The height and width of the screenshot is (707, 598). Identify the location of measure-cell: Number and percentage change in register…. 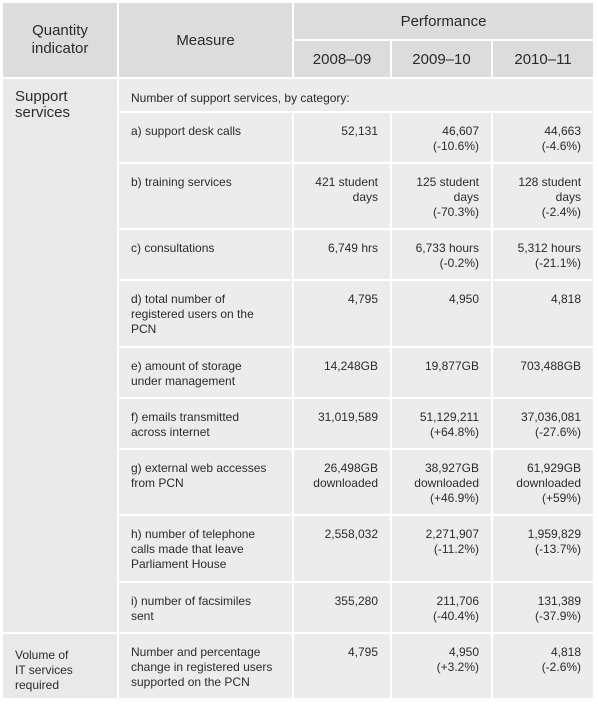
(206, 667).